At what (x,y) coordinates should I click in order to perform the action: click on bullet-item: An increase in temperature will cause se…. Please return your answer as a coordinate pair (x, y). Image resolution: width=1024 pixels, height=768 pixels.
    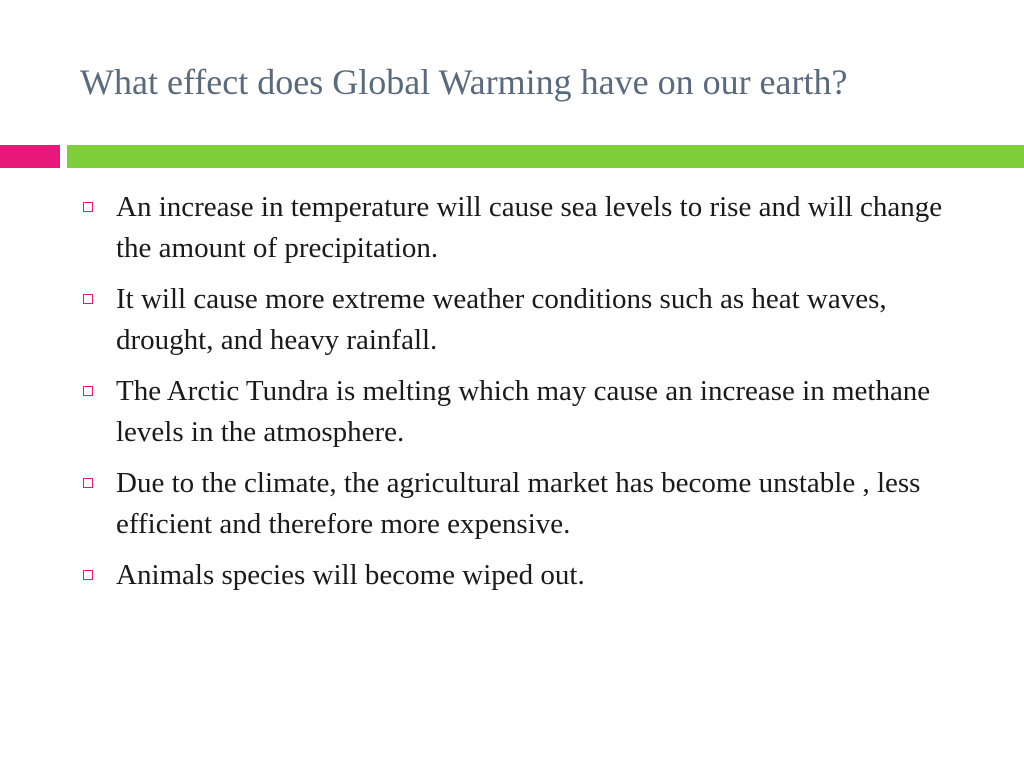
    Looking at the image, I should click on (530, 228).